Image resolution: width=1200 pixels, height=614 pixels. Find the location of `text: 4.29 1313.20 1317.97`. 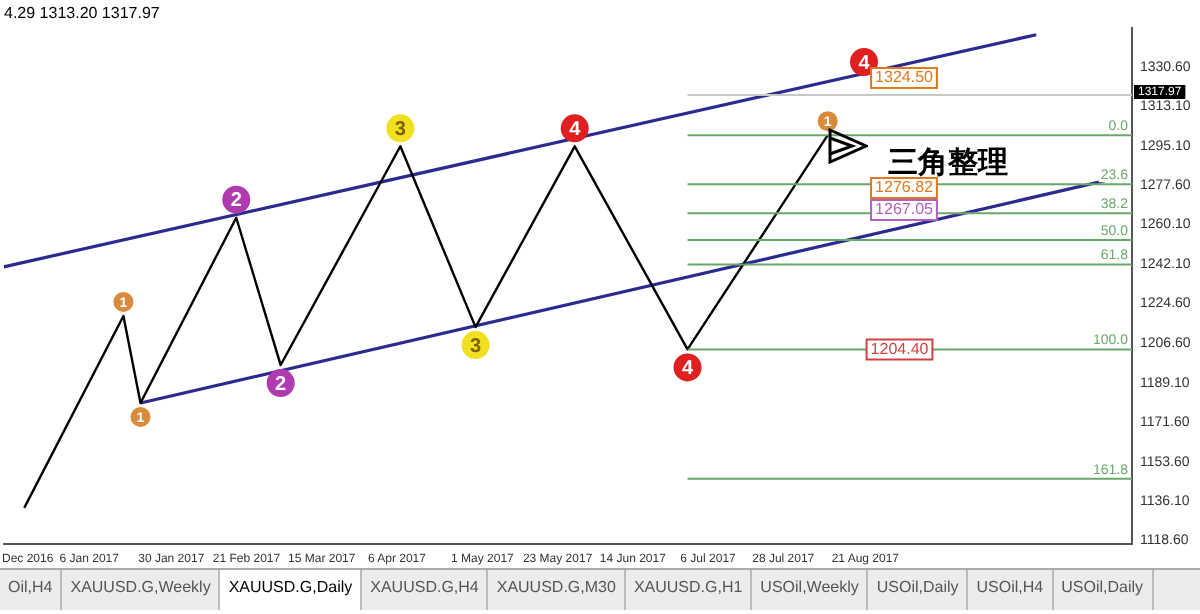

text: 4.29 1313.20 1317.97 is located at coordinates (82, 13).